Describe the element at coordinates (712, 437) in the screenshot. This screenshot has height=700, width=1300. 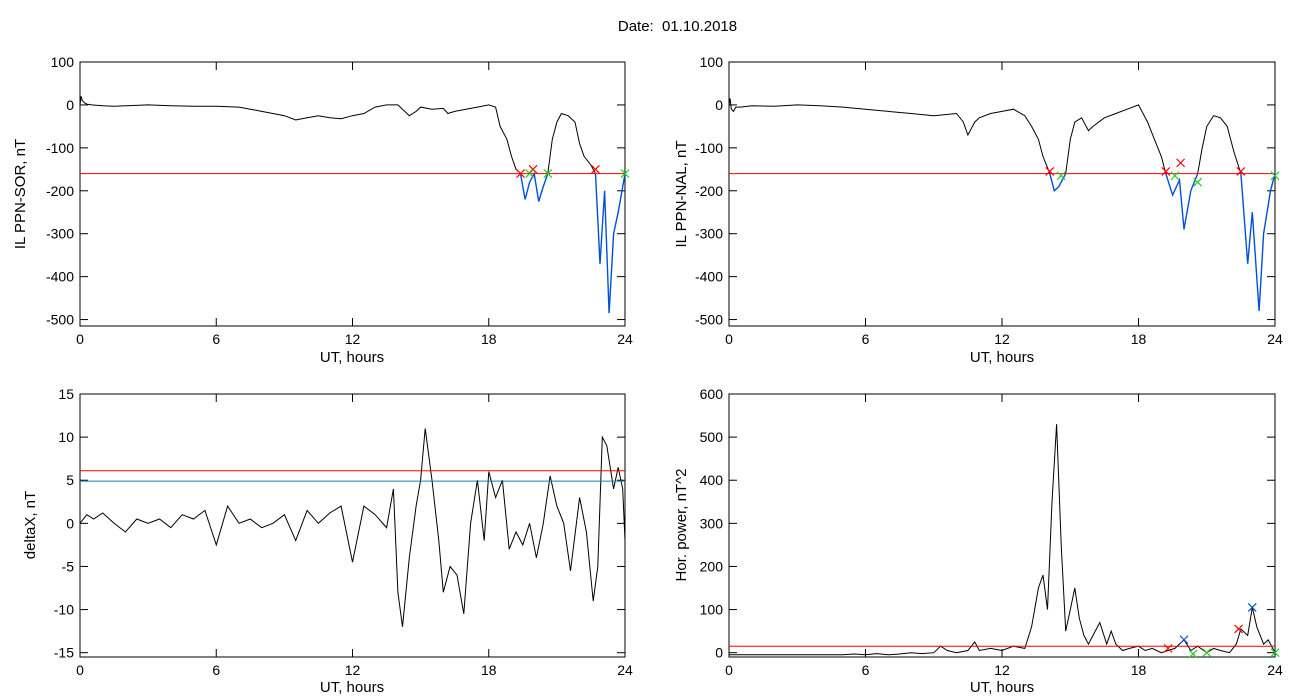
I see `y-tick-label: 500` at that location.